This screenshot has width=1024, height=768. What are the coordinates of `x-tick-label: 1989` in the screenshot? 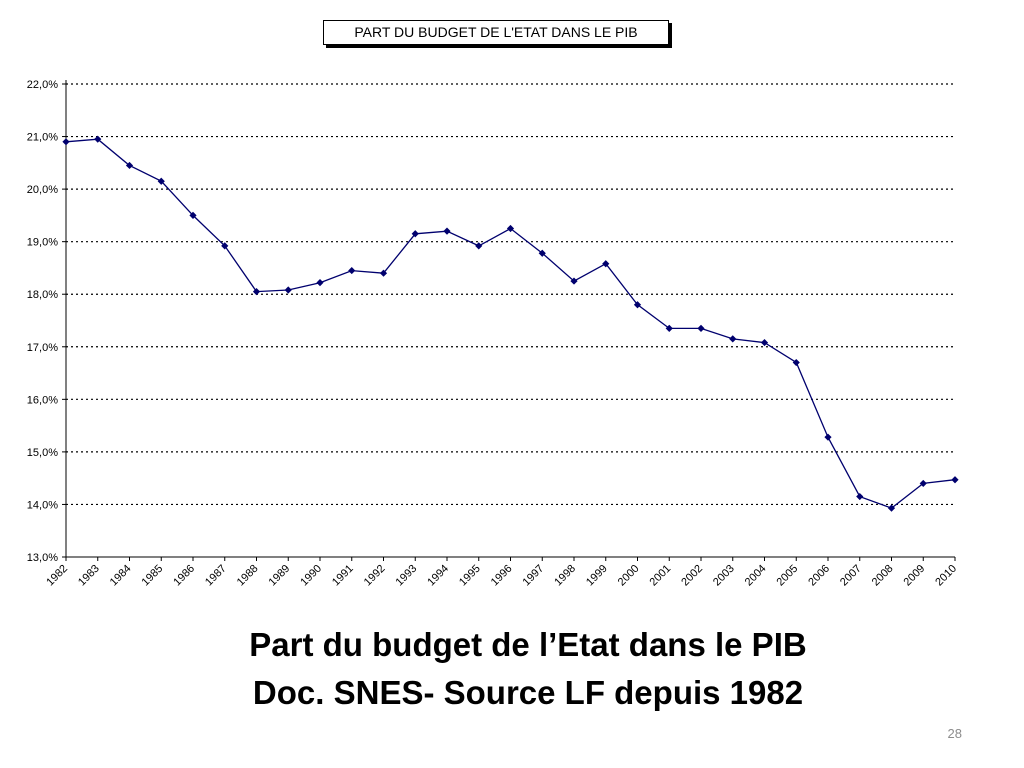 It's located at (280, 576).